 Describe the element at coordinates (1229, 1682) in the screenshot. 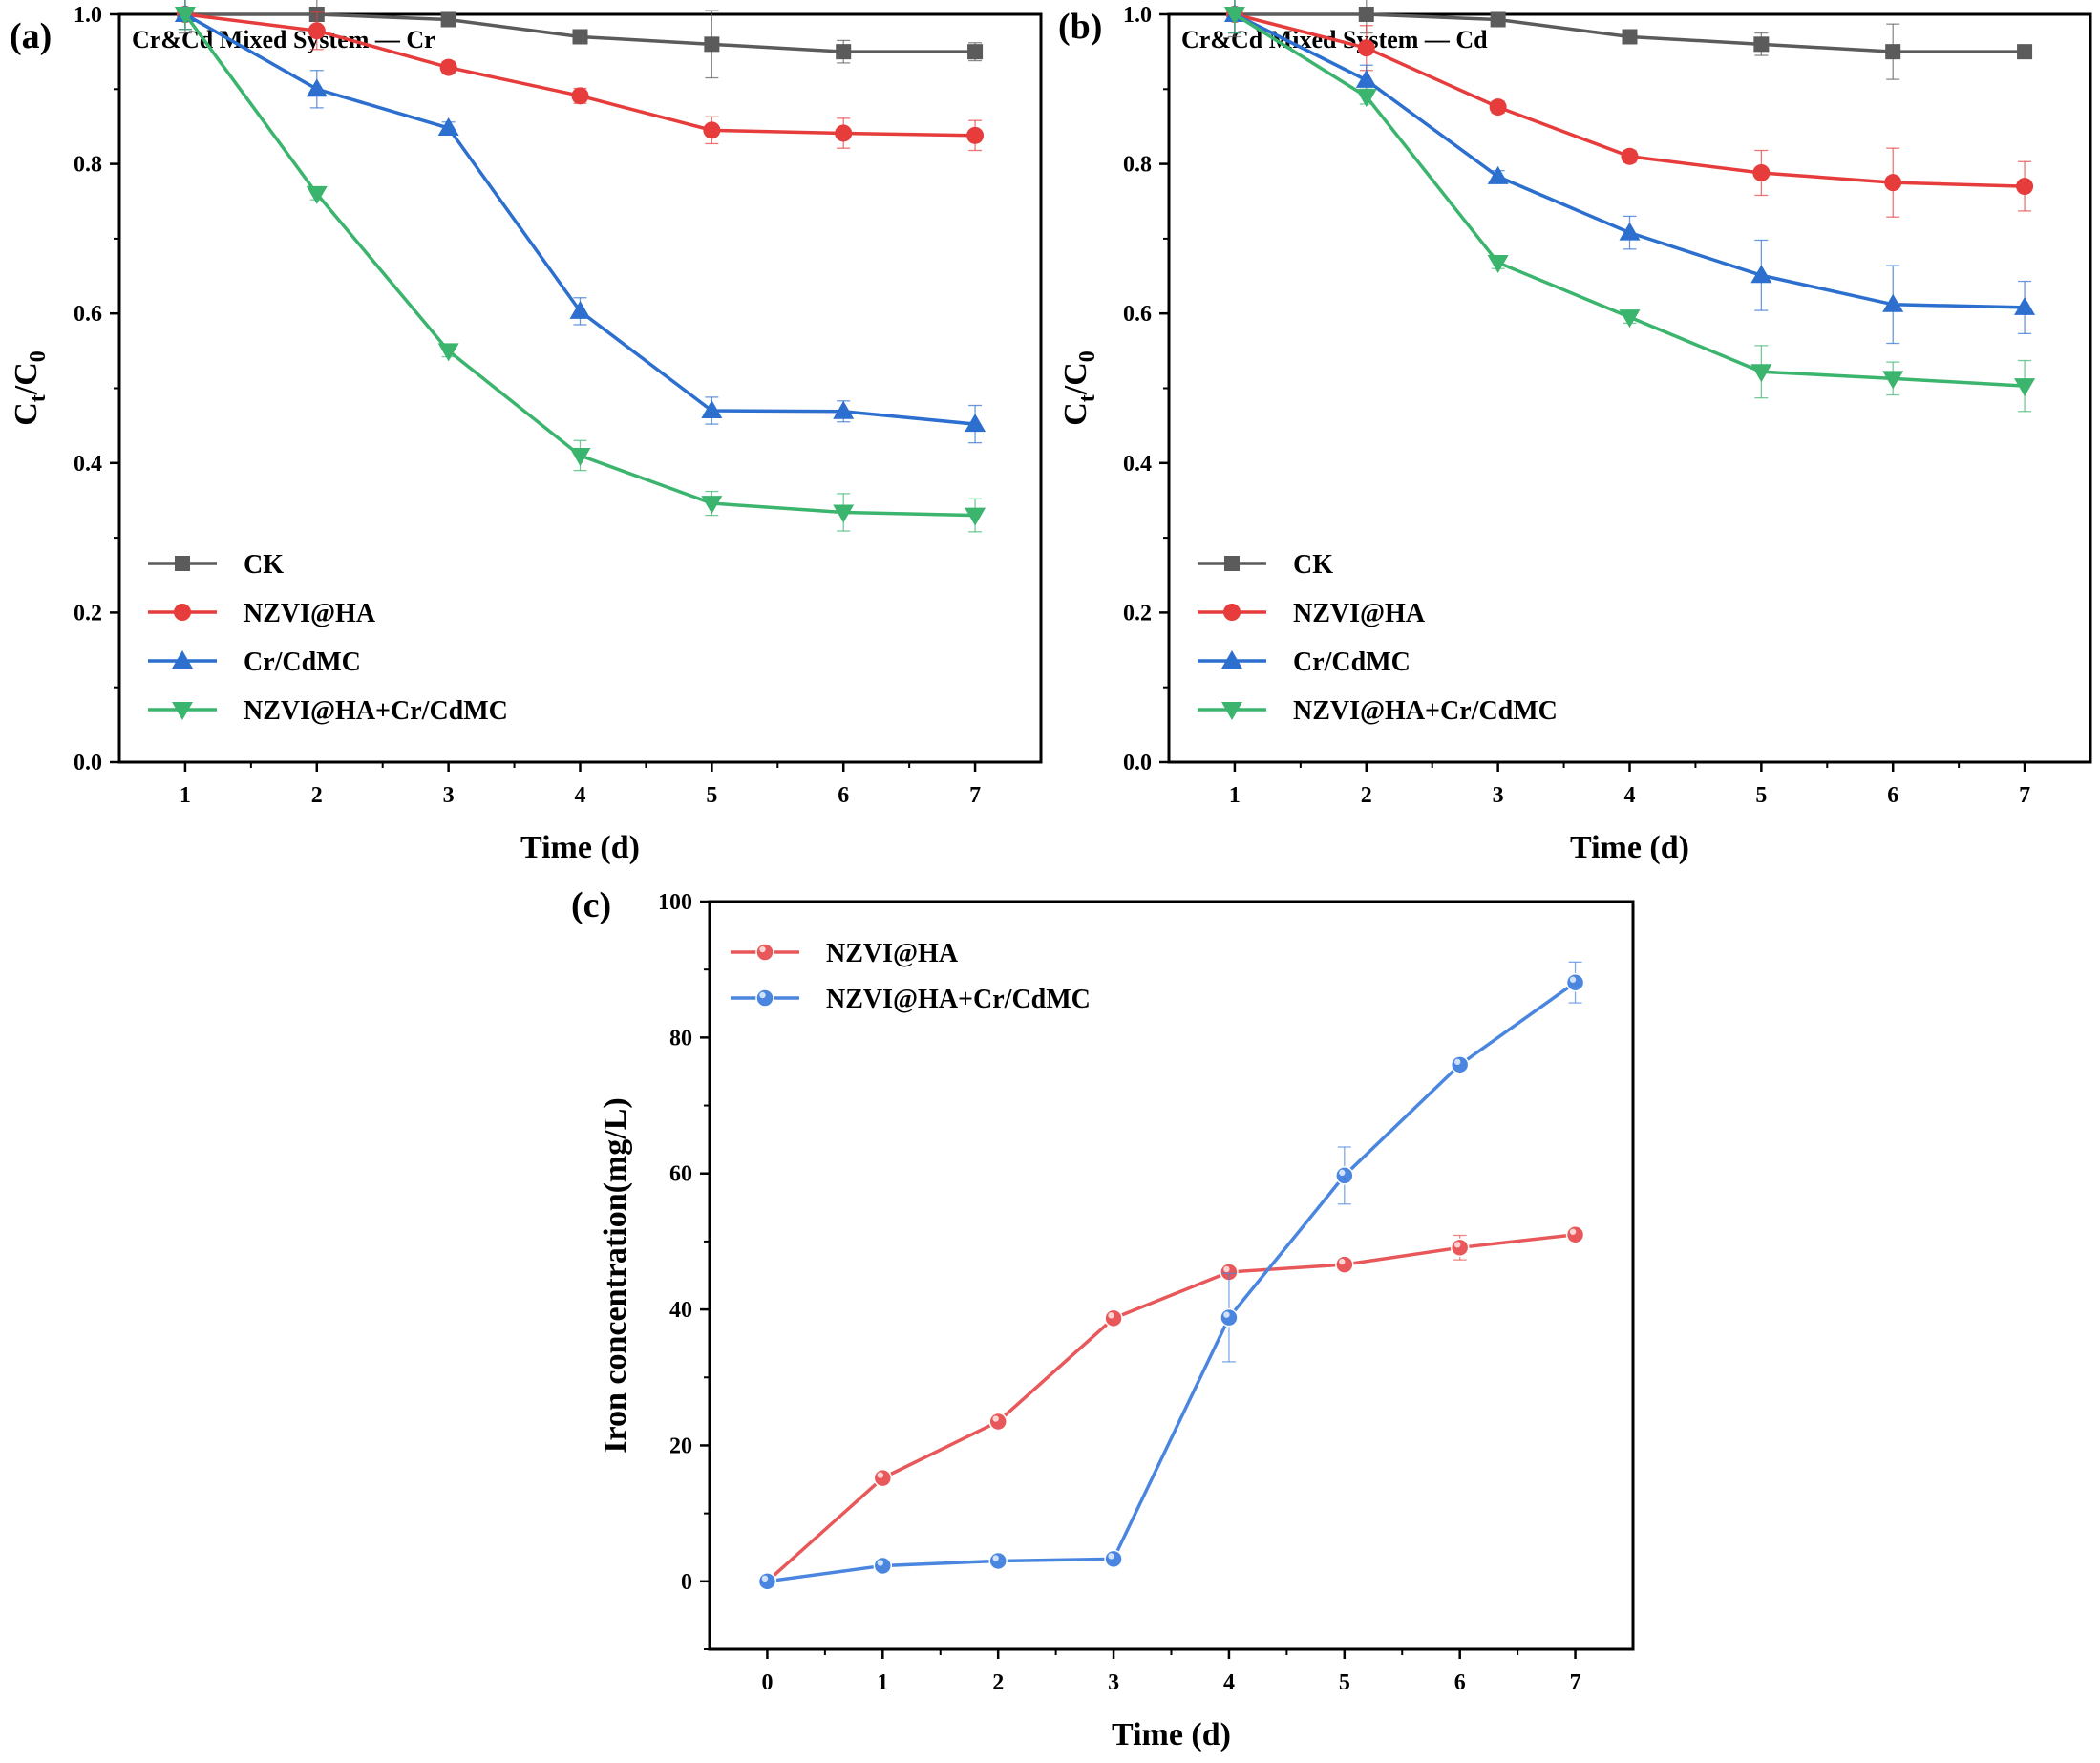

I see `x-tick-label: 4` at that location.